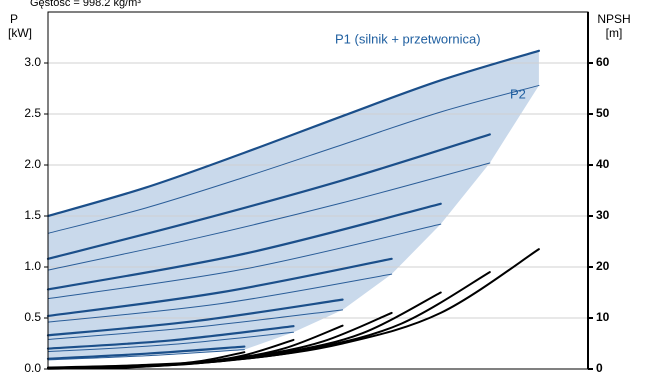 The height and width of the screenshot is (374, 649). What do you see at coordinates (408, 38) in the screenshot?
I see `annotation: P1 (silnik + przetwornica)` at bounding box center [408, 38].